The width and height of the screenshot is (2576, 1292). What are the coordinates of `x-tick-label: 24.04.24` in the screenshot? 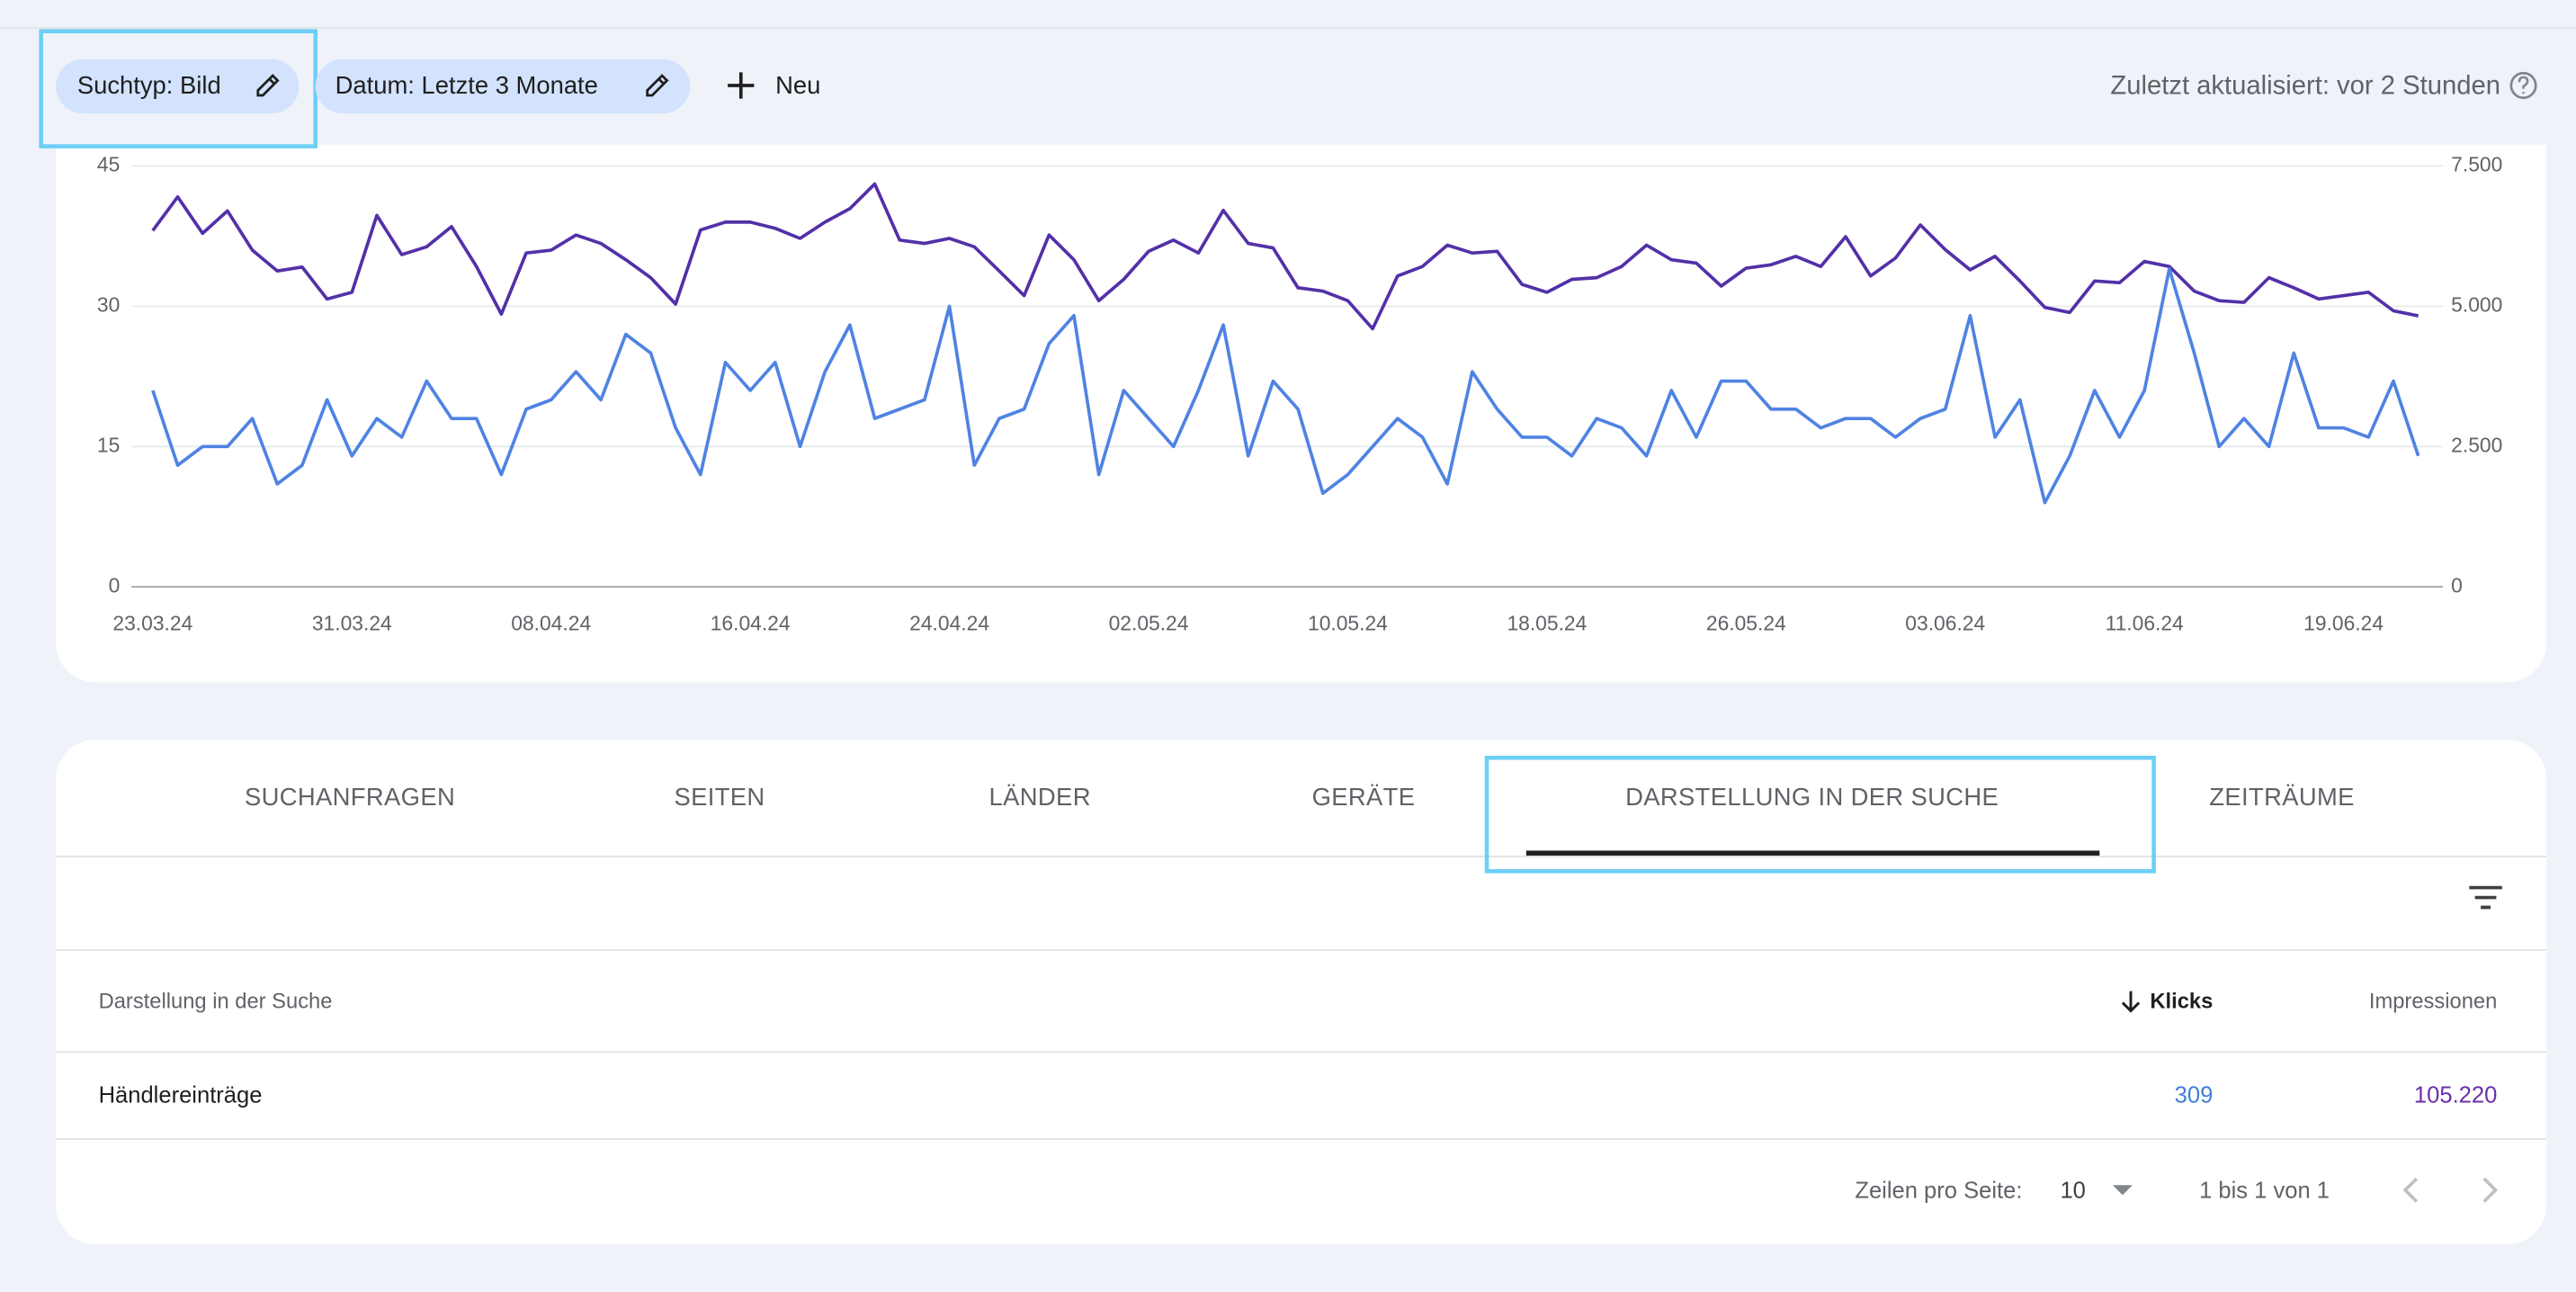 It's located at (949, 622).